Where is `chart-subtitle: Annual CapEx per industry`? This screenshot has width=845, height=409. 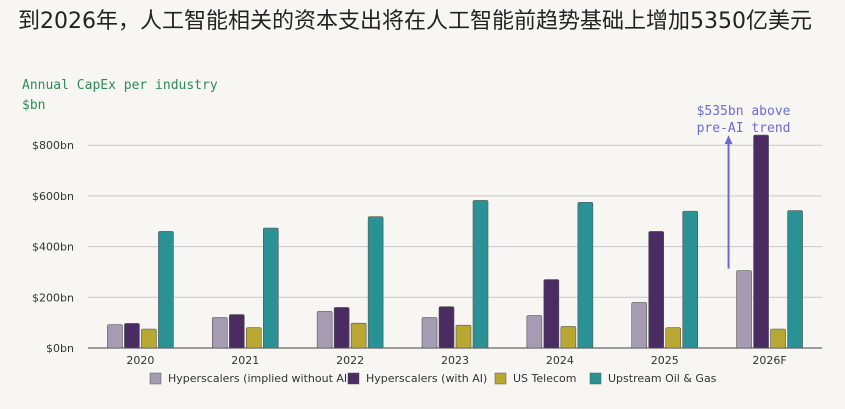
chart-subtitle: Annual CapEx per industry is located at coordinates (120, 85).